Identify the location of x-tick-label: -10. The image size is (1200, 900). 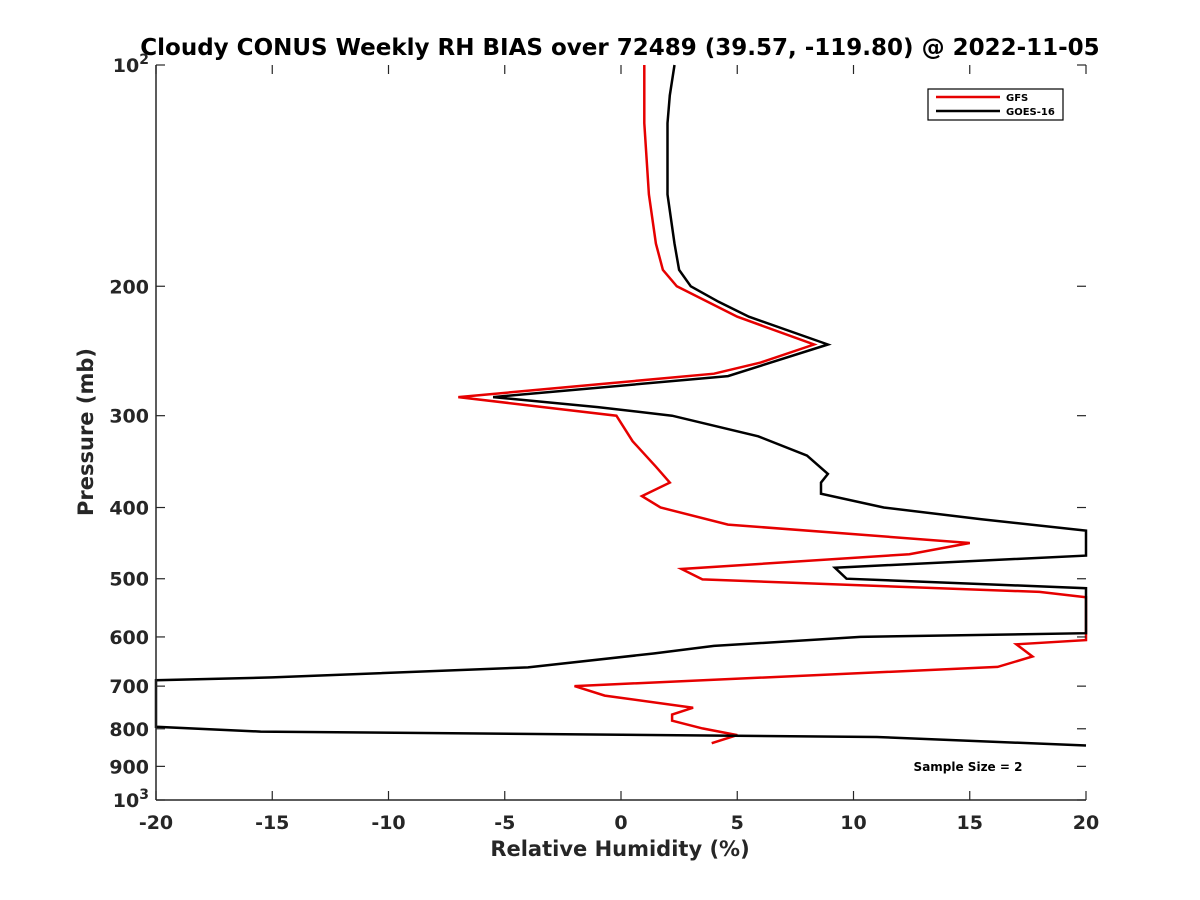
(388, 823).